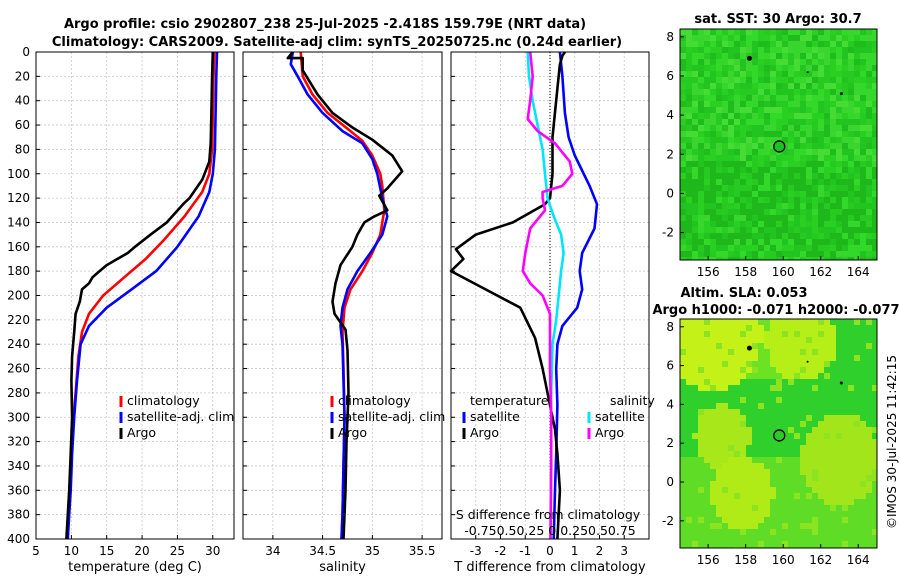 The height and width of the screenshot is (580, 900). Describe the element at coordinates (322, 551) in the screenshot. I see `x-tick-label: 34.5` at that location.